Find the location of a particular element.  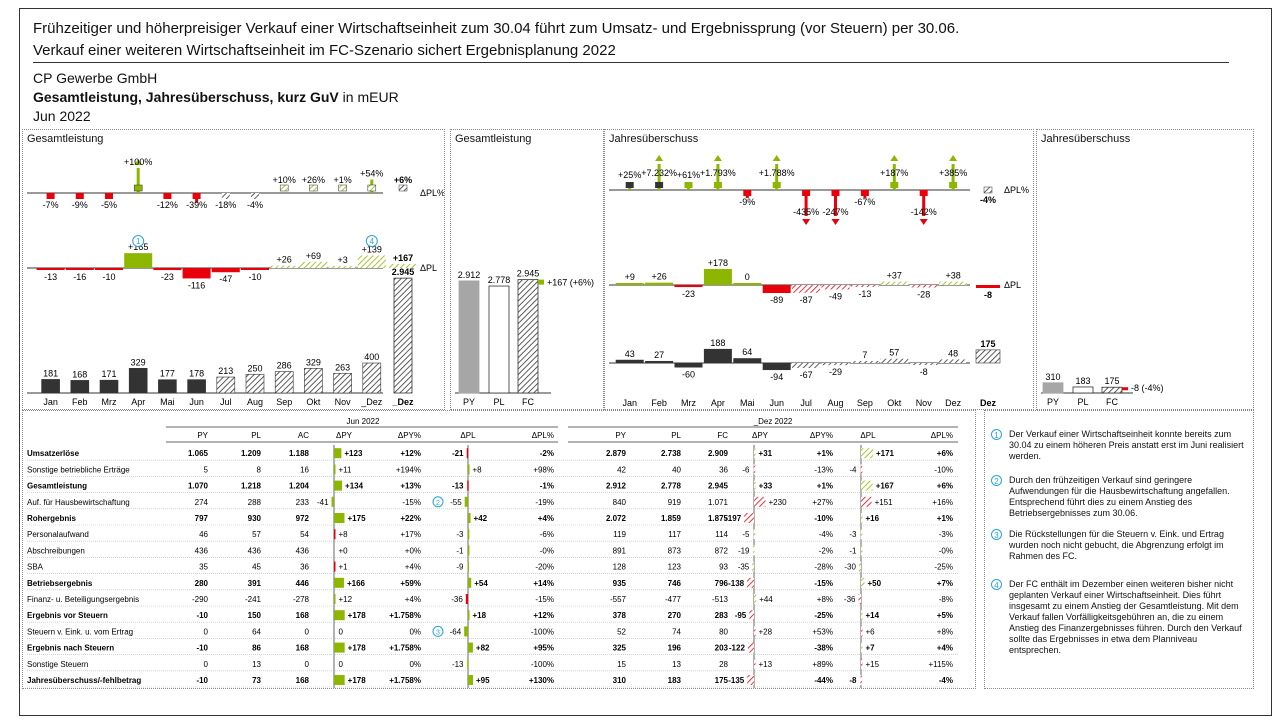

cell-value: 288 is located at coordinates (255, 502).